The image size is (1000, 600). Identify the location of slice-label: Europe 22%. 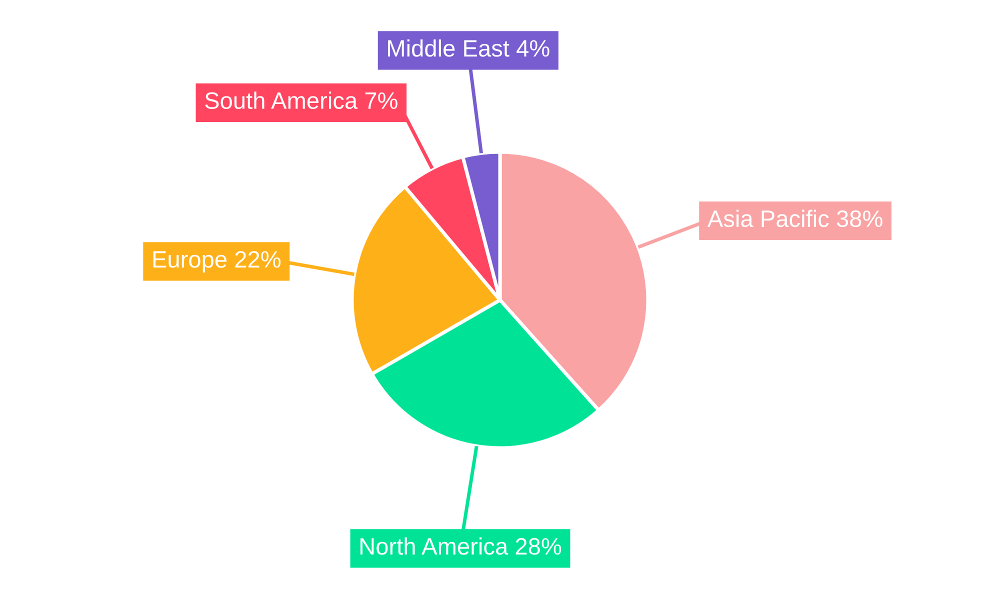
(217, 261).